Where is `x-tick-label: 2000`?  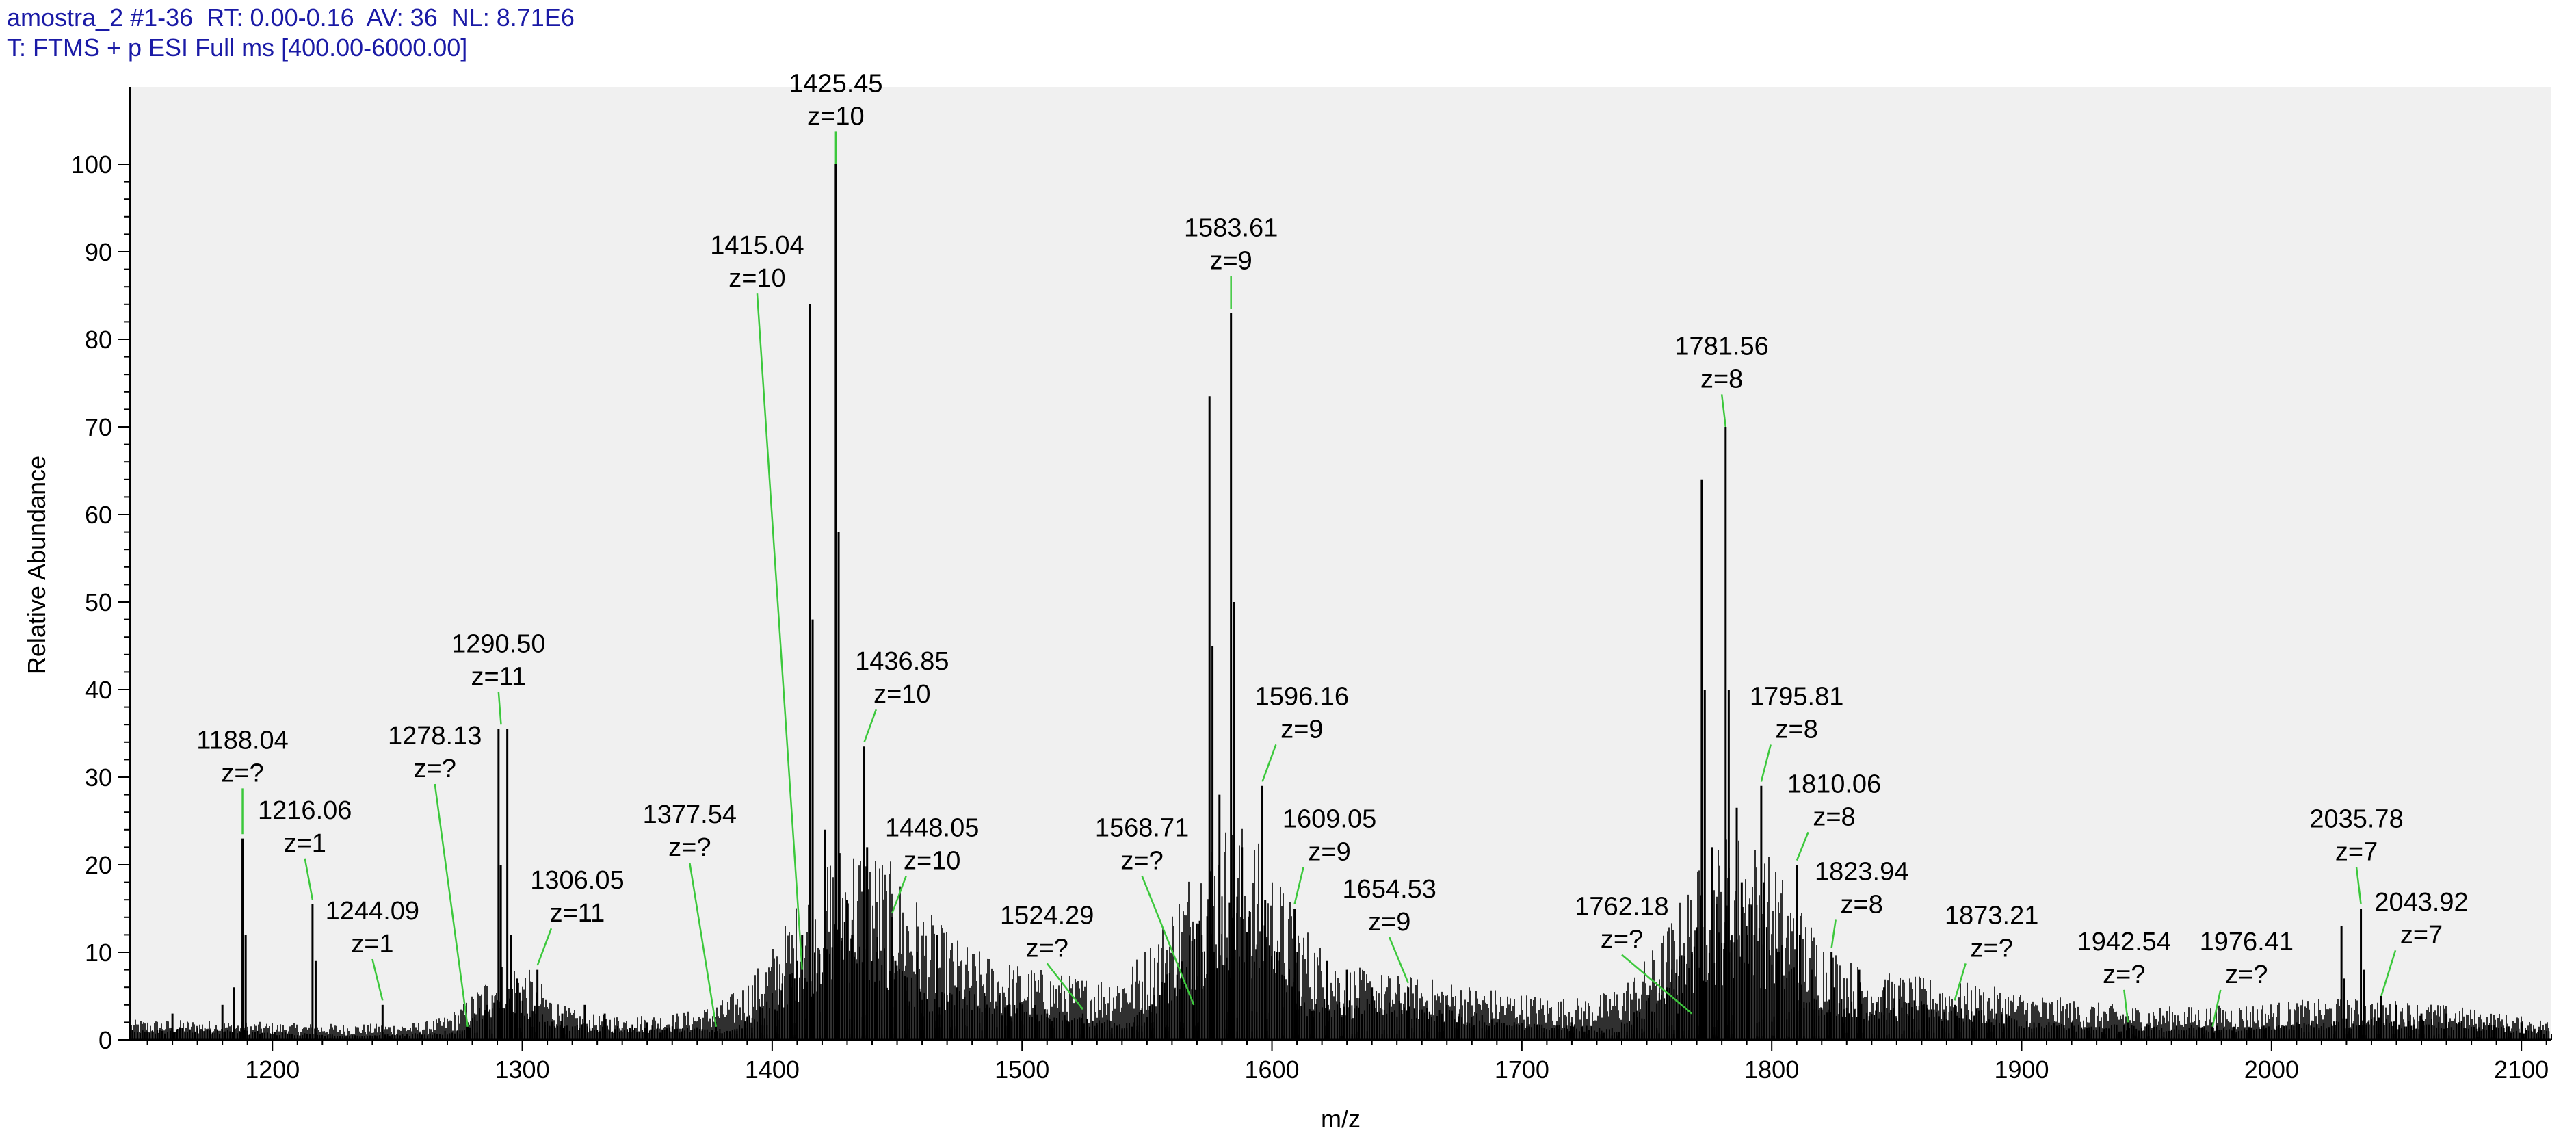 x-tick-label: 2000 is located at coordinates (2271, 1070).